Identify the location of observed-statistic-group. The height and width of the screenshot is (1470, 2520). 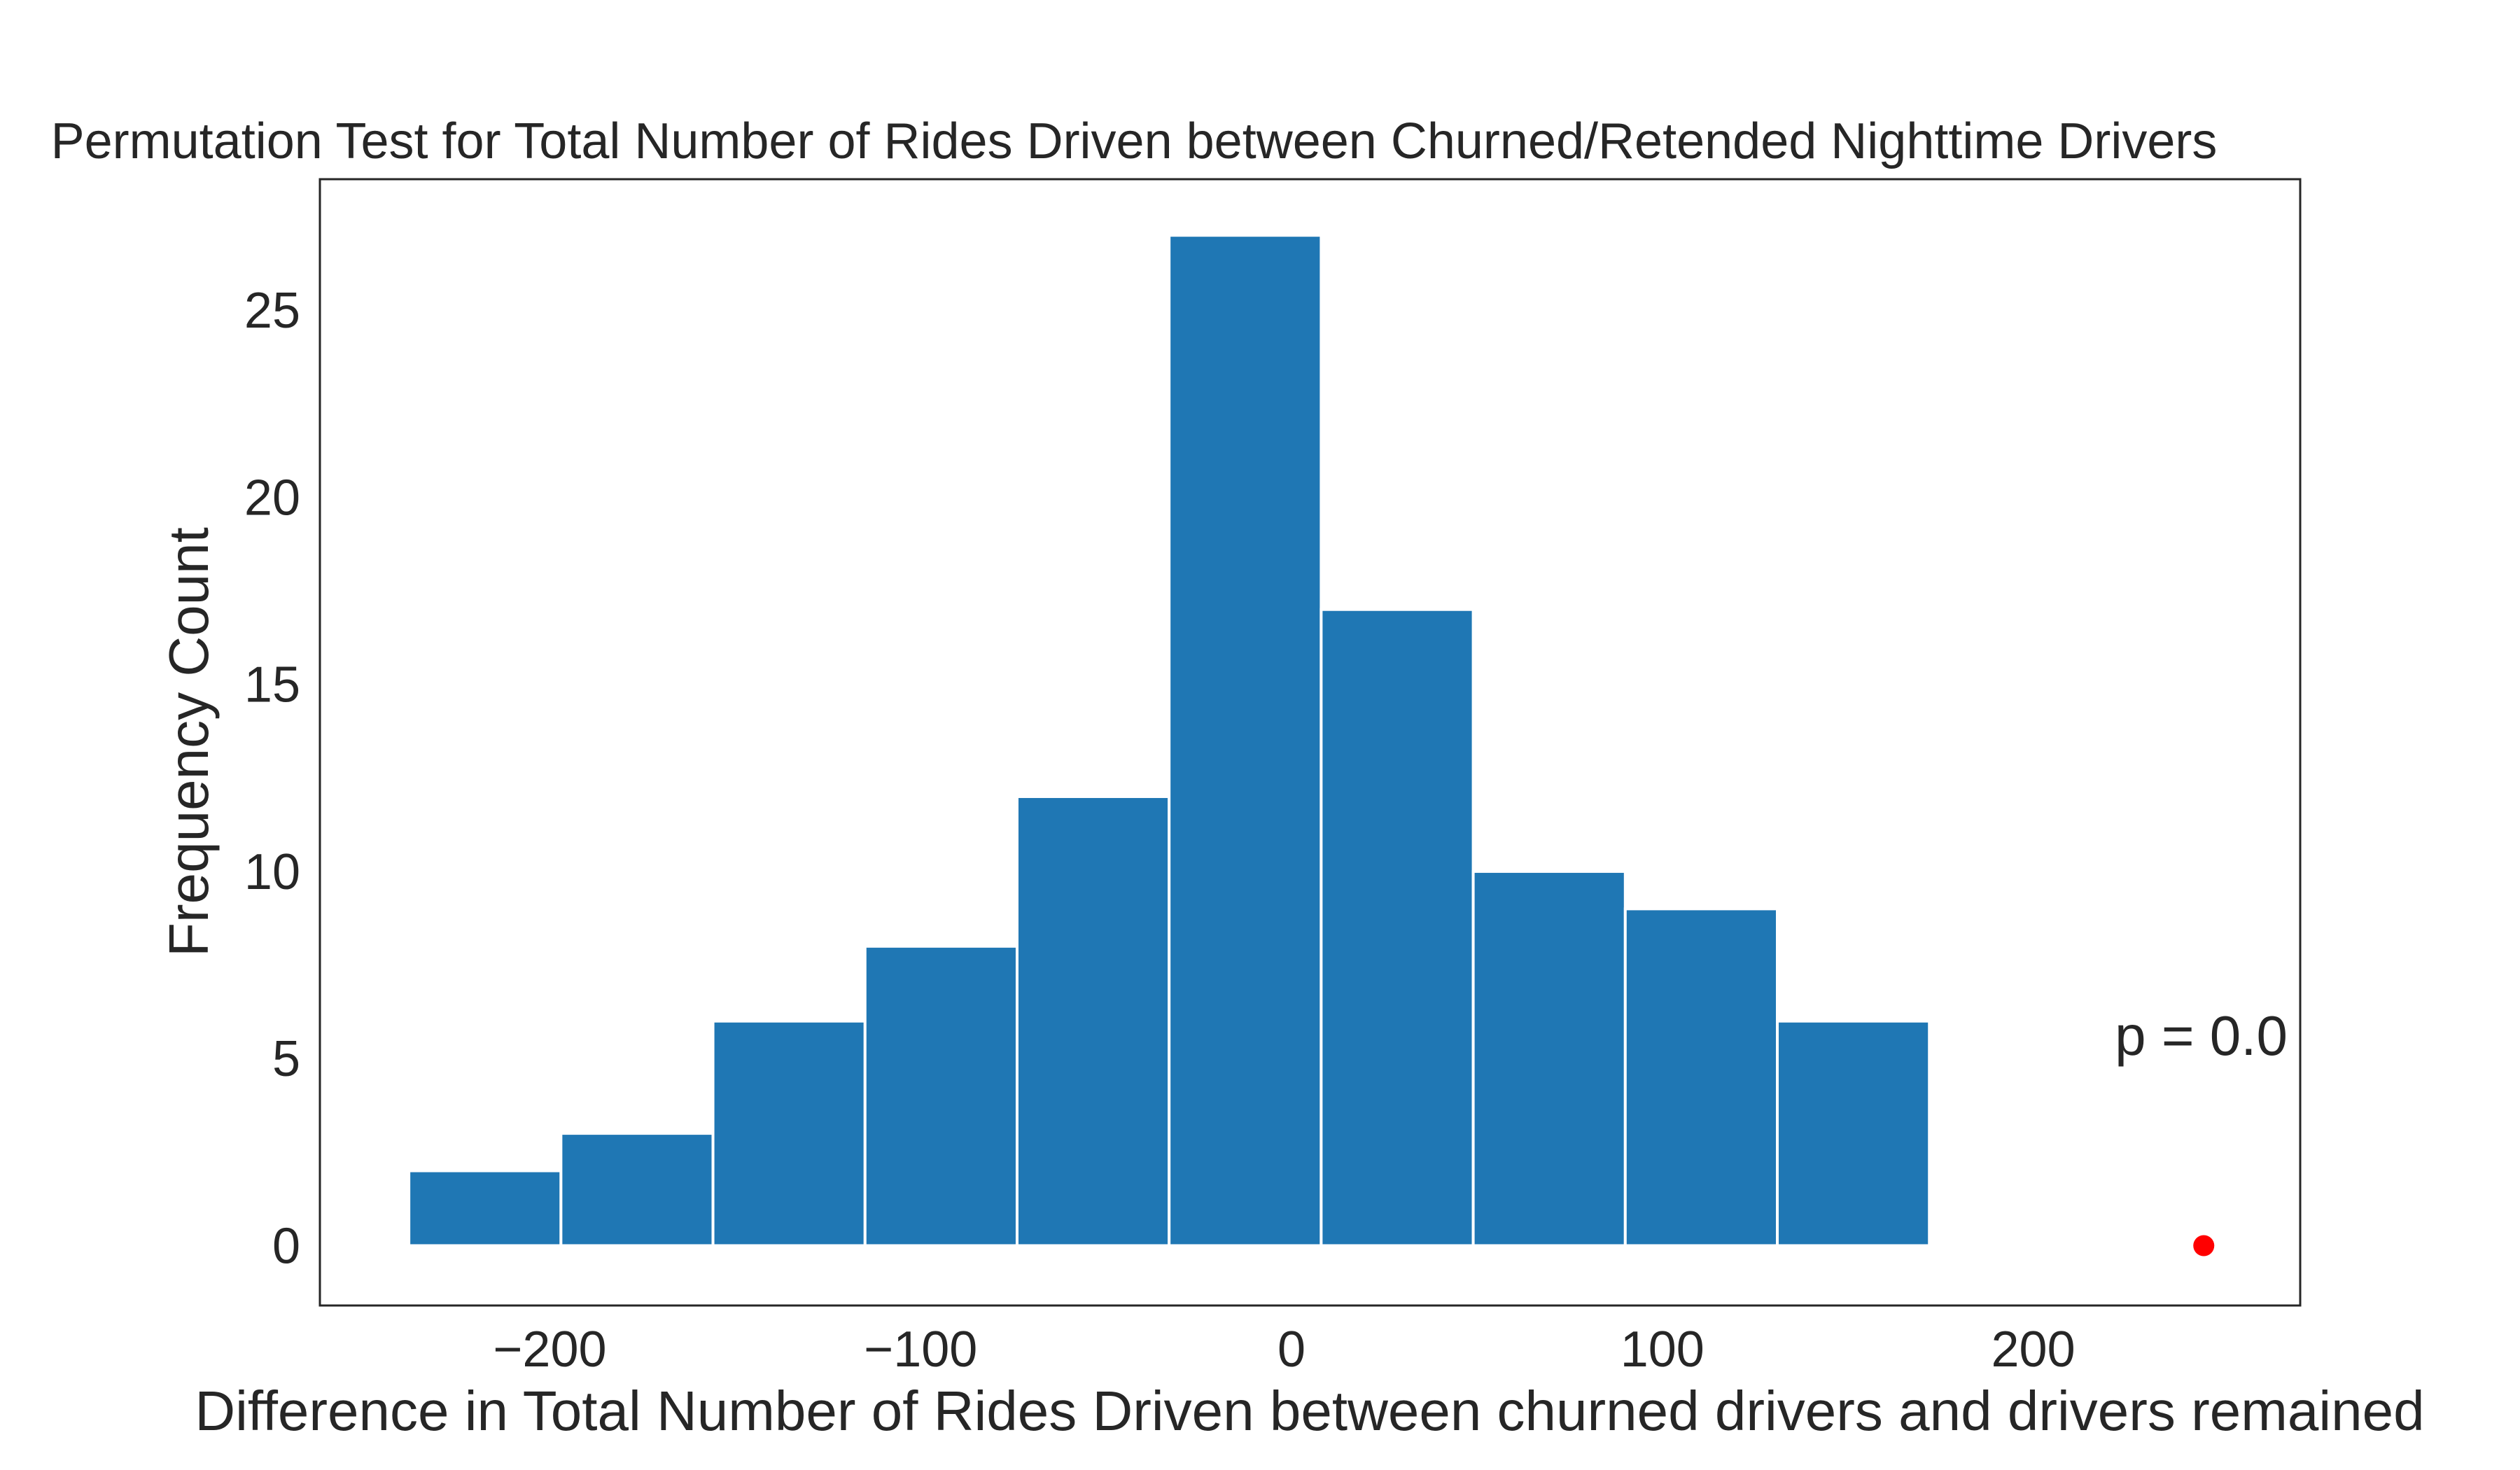
(2204, 1245).